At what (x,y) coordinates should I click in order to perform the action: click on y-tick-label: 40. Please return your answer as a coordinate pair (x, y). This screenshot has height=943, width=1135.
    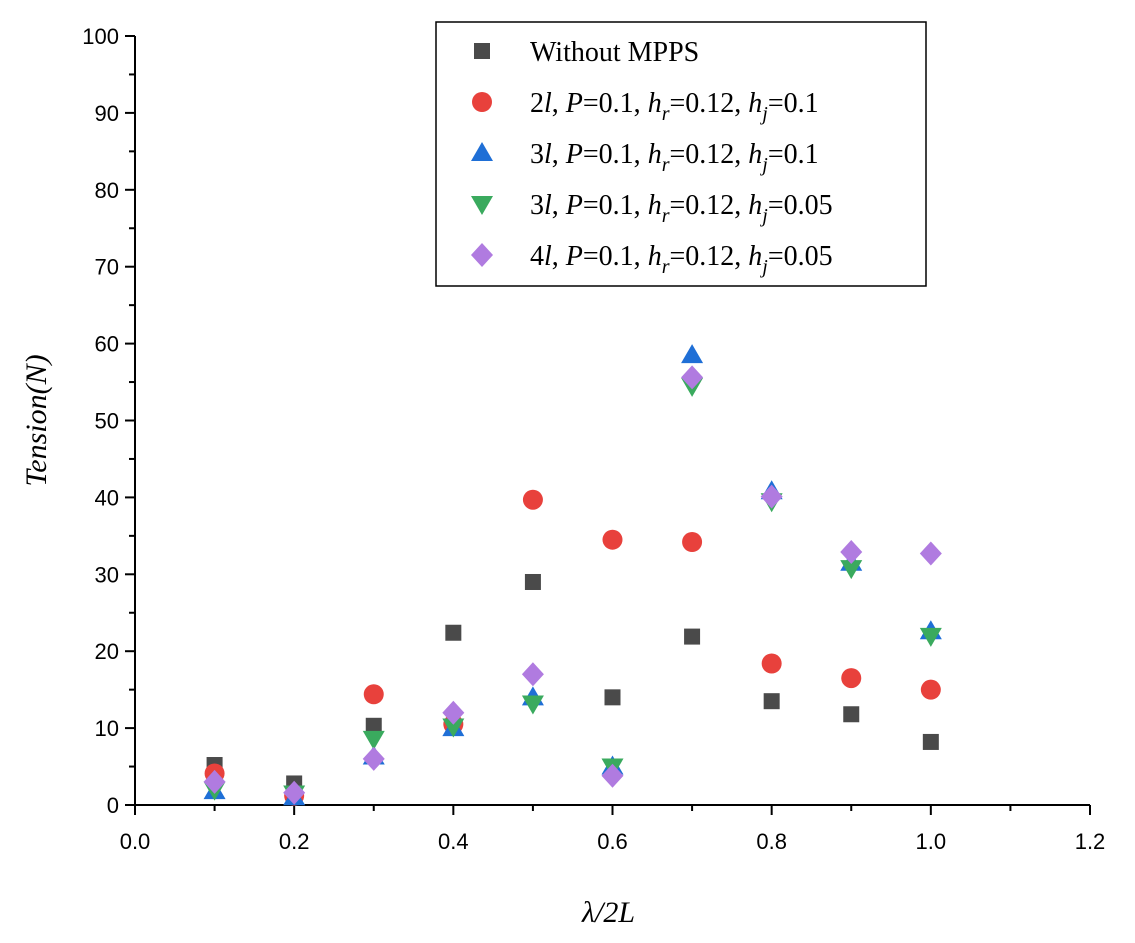
    Looking at the image, I should click on (107, 497).